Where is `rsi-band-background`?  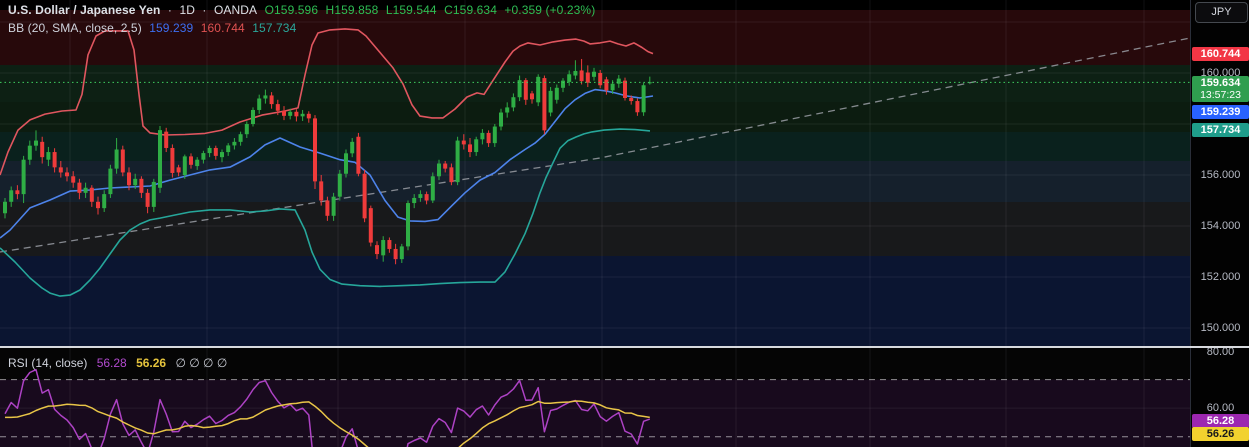
rsi-band-background is located at coordinates (595, 413).